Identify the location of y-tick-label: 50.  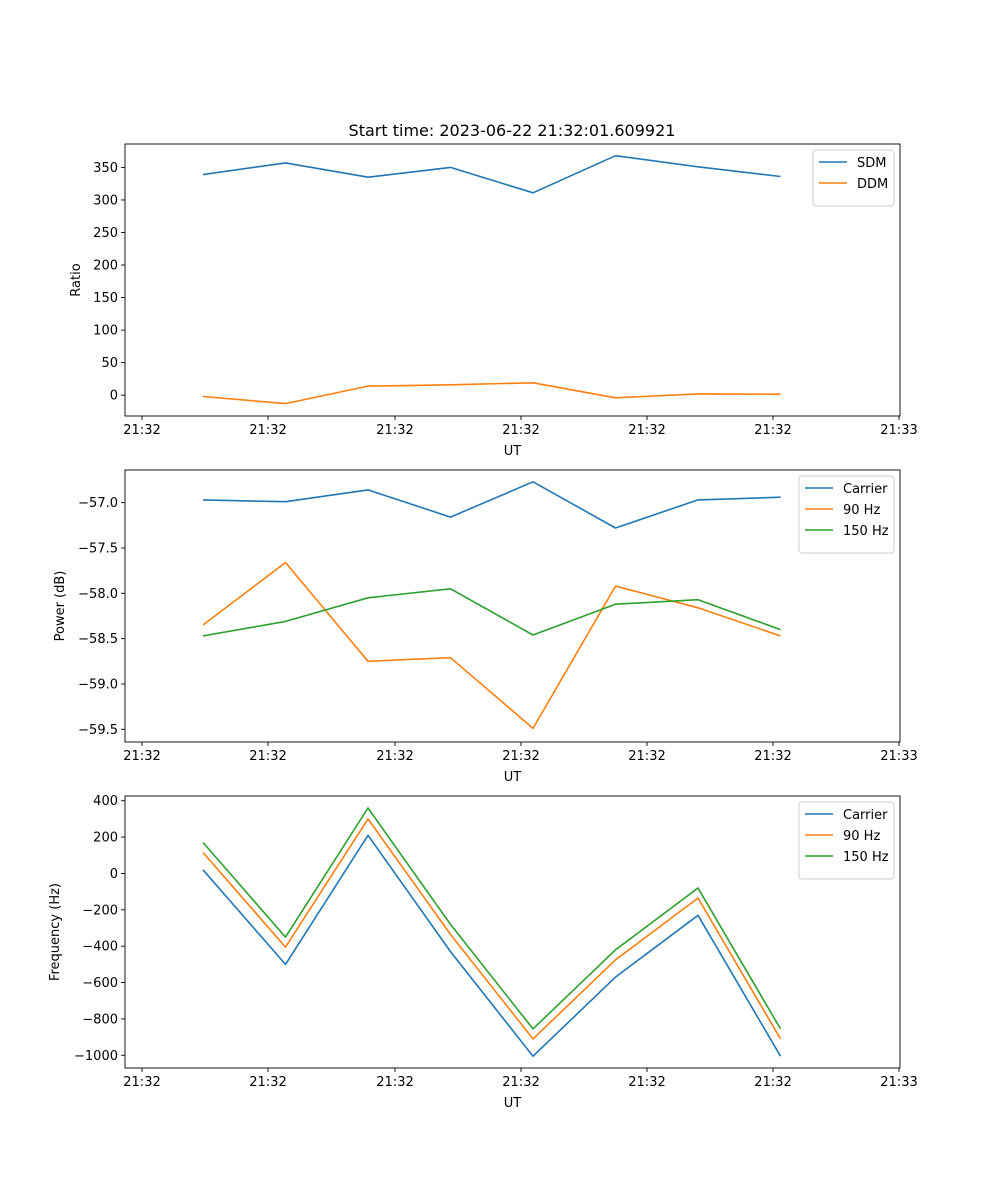
(109, 363).